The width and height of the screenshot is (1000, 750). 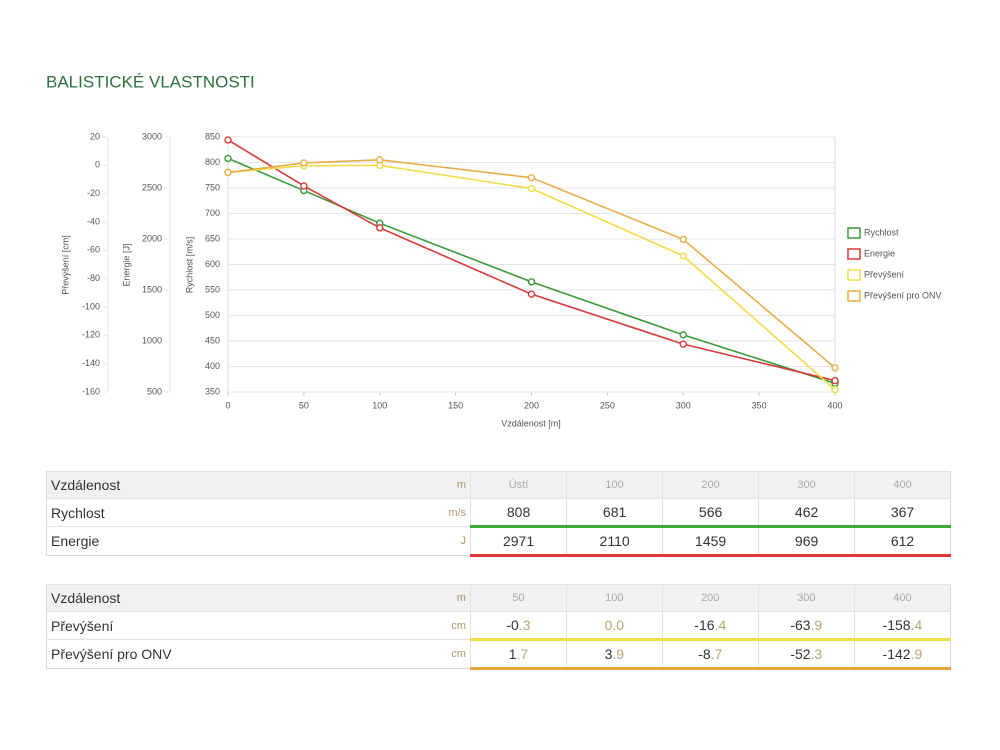 I want to click on value-cell: 1459, so click(x=710, y=541).